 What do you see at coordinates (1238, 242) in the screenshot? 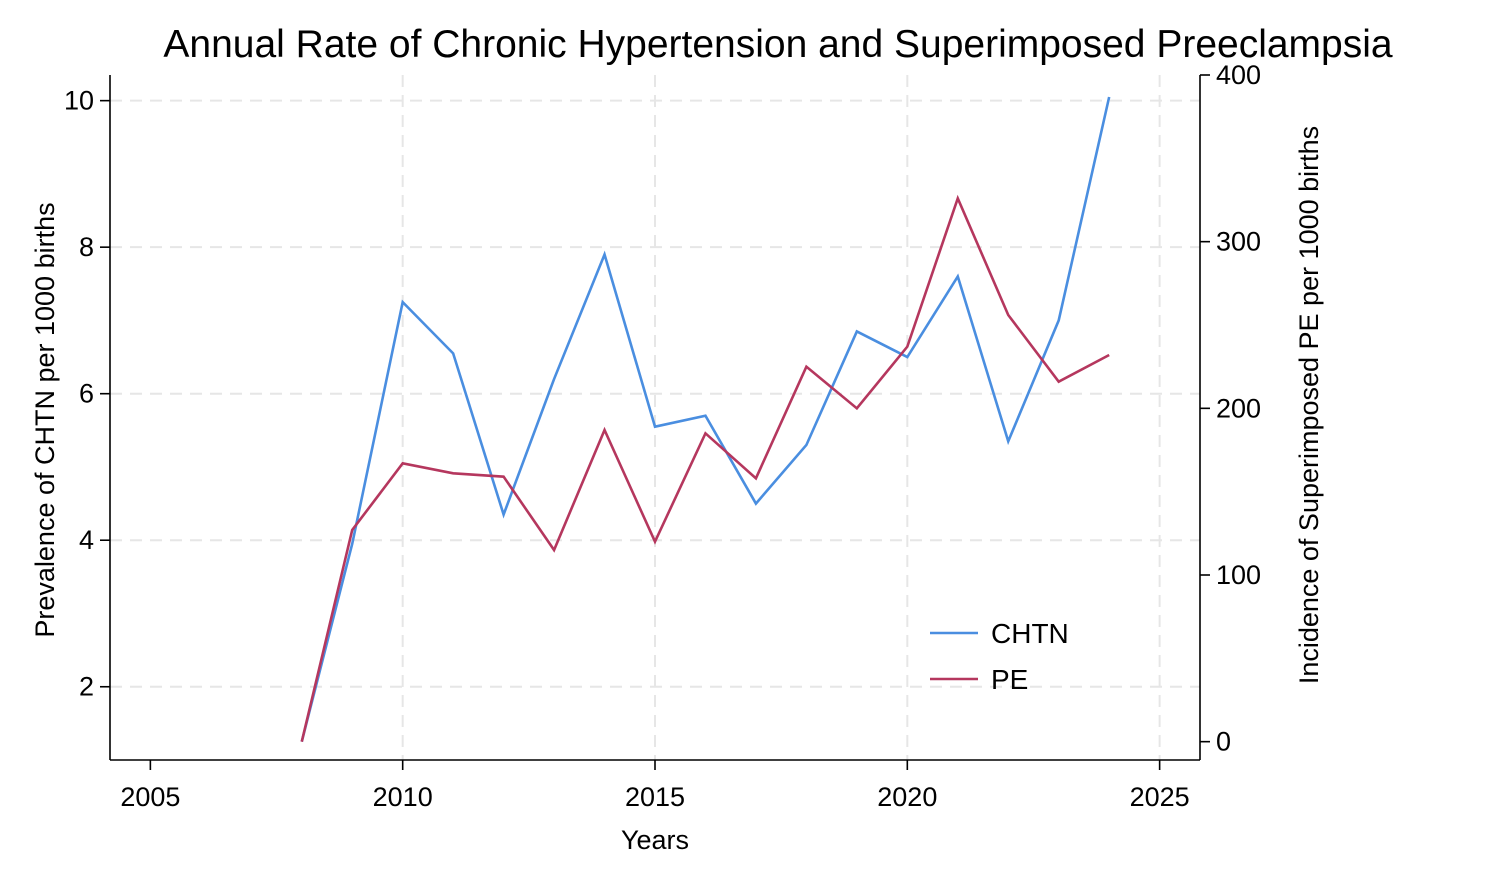
I see `y2-tick-label: 300` at bounding box center [1238, 242].